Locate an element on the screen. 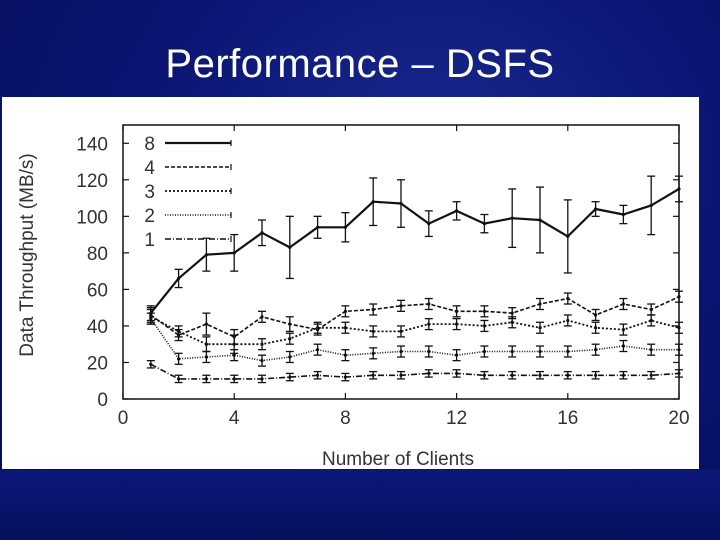  y-tick-label: 60 is located at coordinates (97, 290).